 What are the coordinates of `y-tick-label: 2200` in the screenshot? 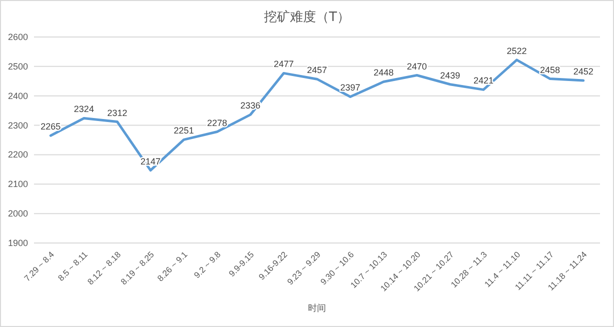 It's located at (18, 155).